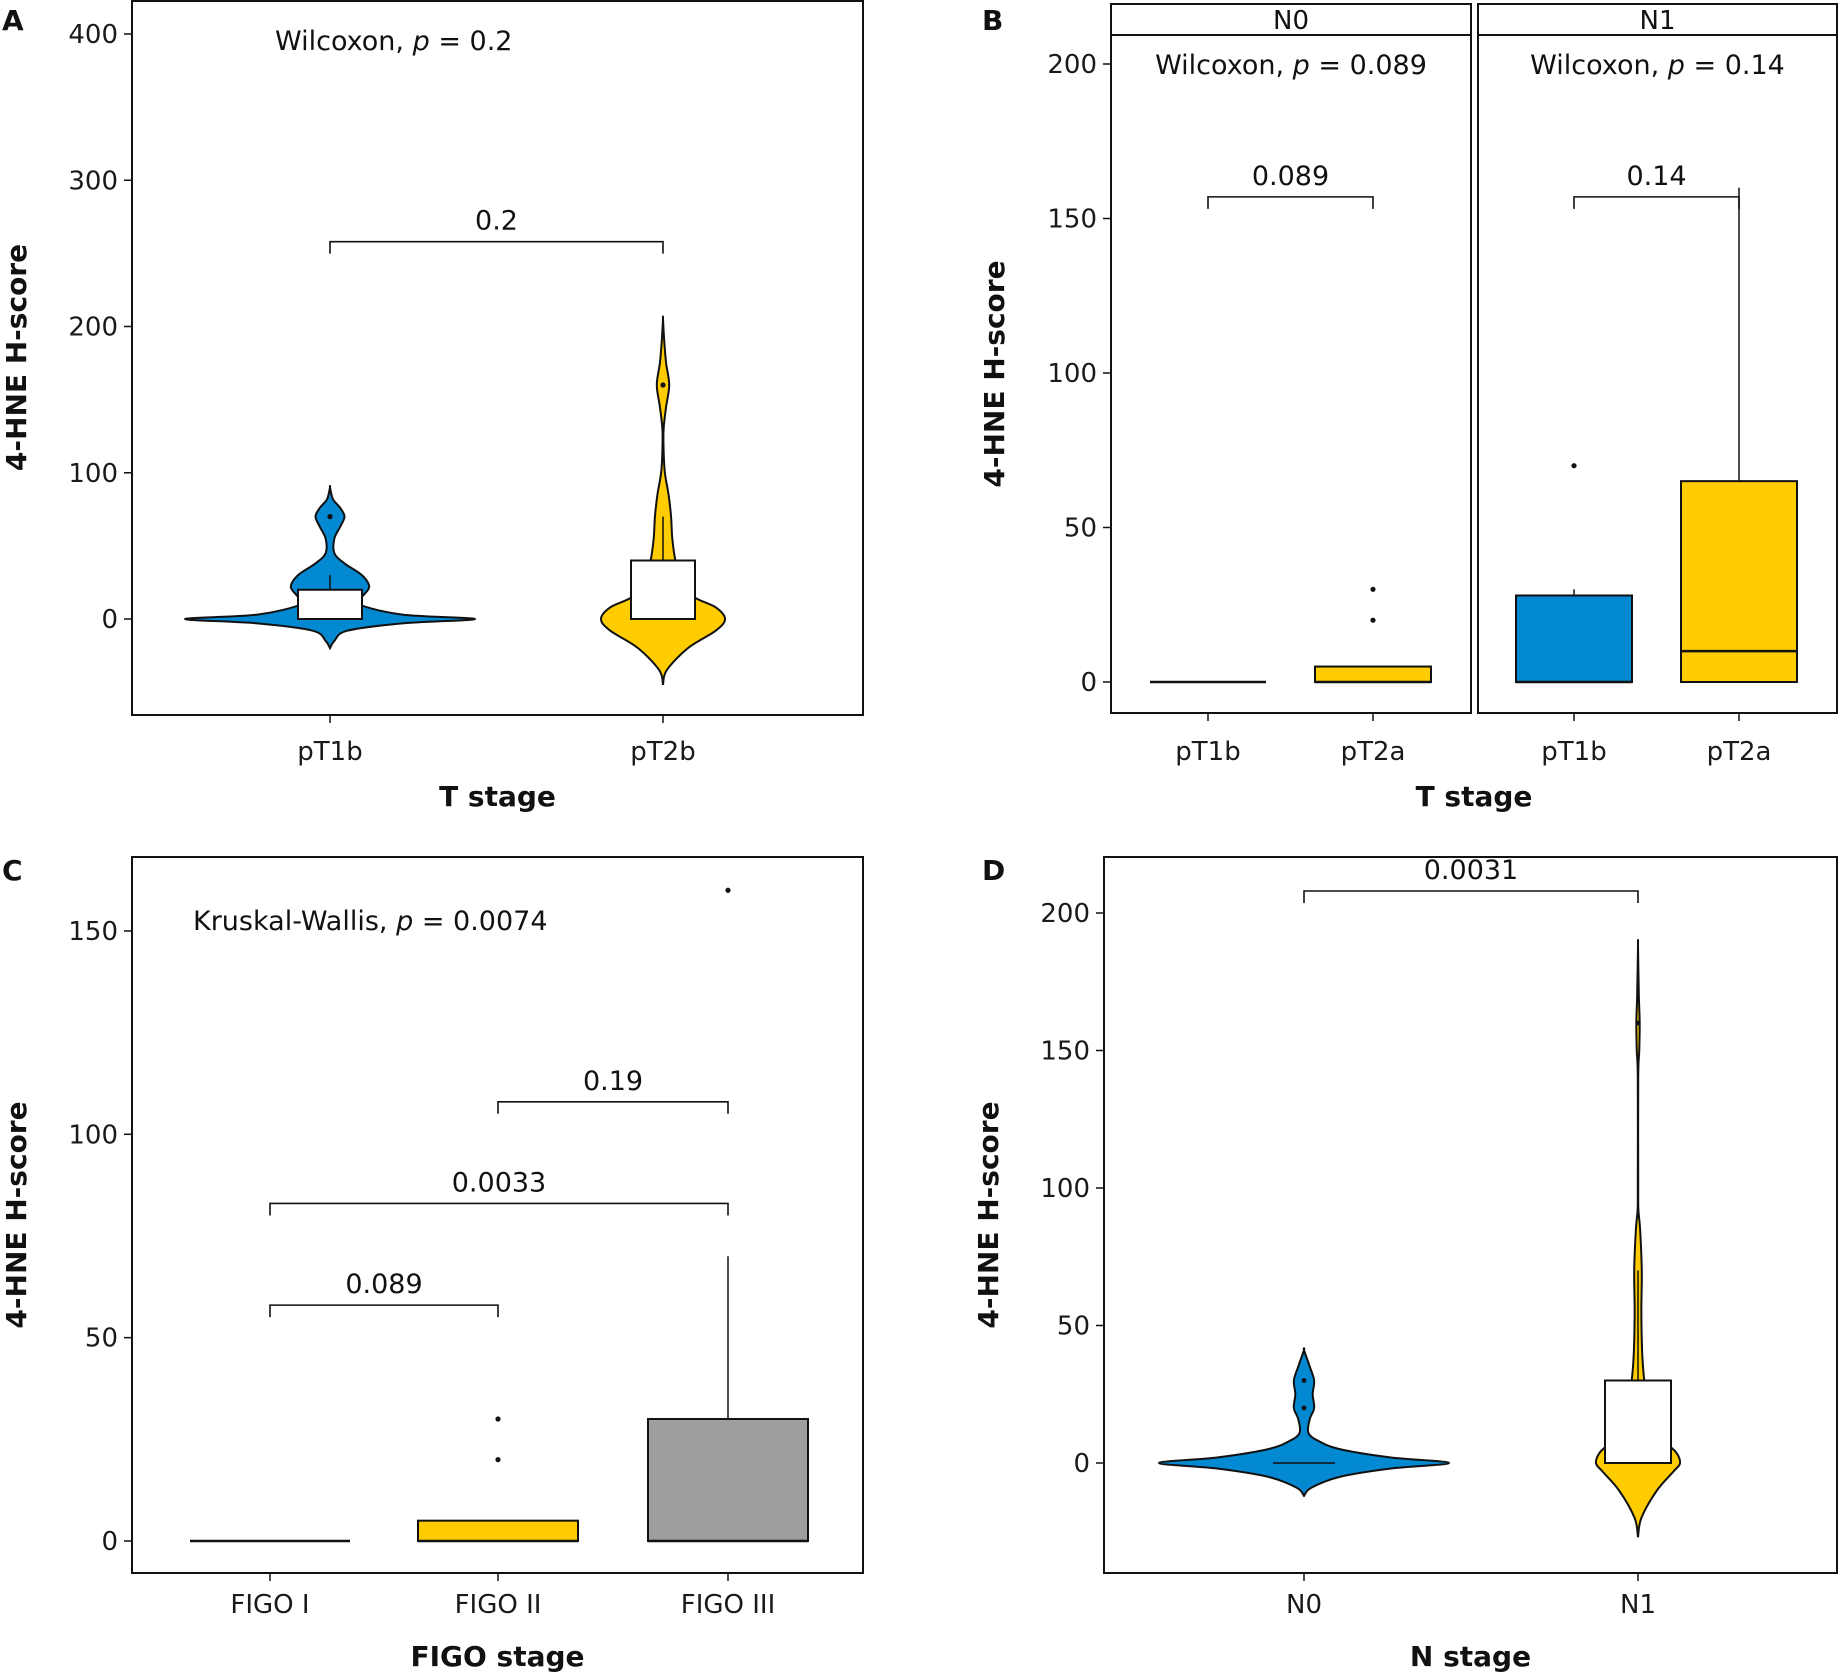 The image size is (1839, 1676). What do you see at coordinates (728, 1479) in the screenshot?
I see `panel-c-figo-iii-box` at bounding box center [728, 1479].